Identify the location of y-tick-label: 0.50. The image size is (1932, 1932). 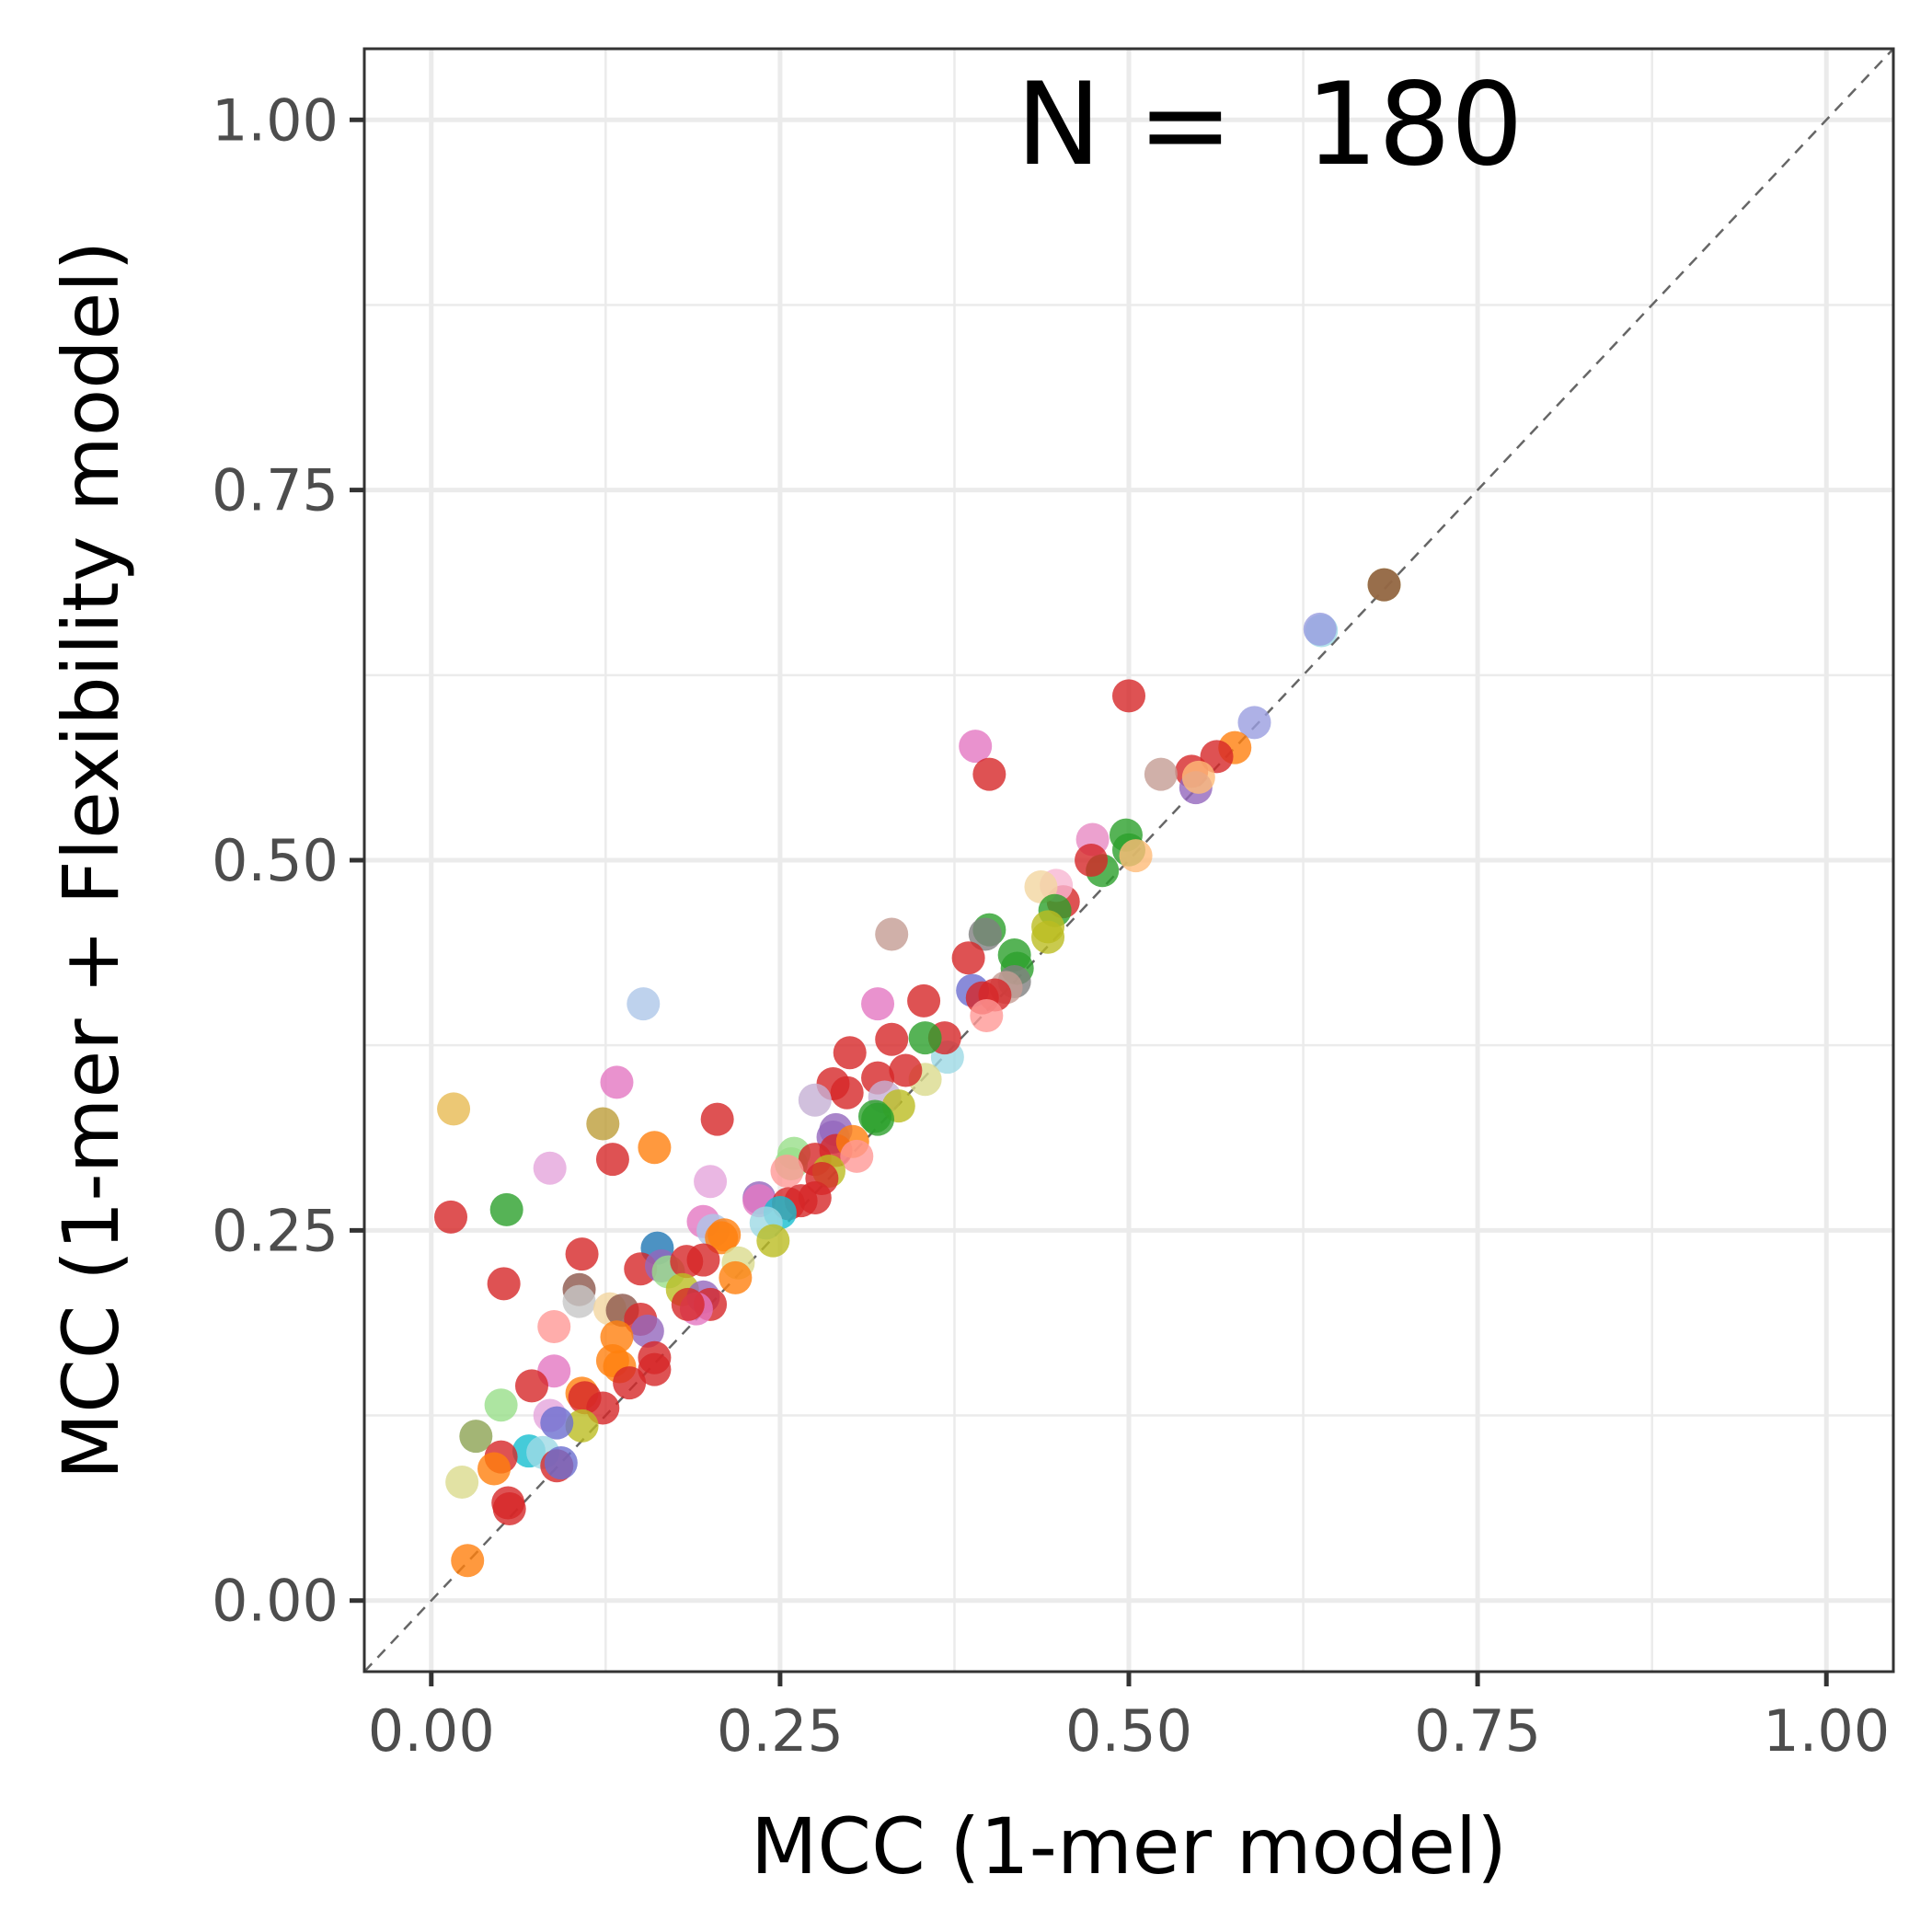
(275, 860).